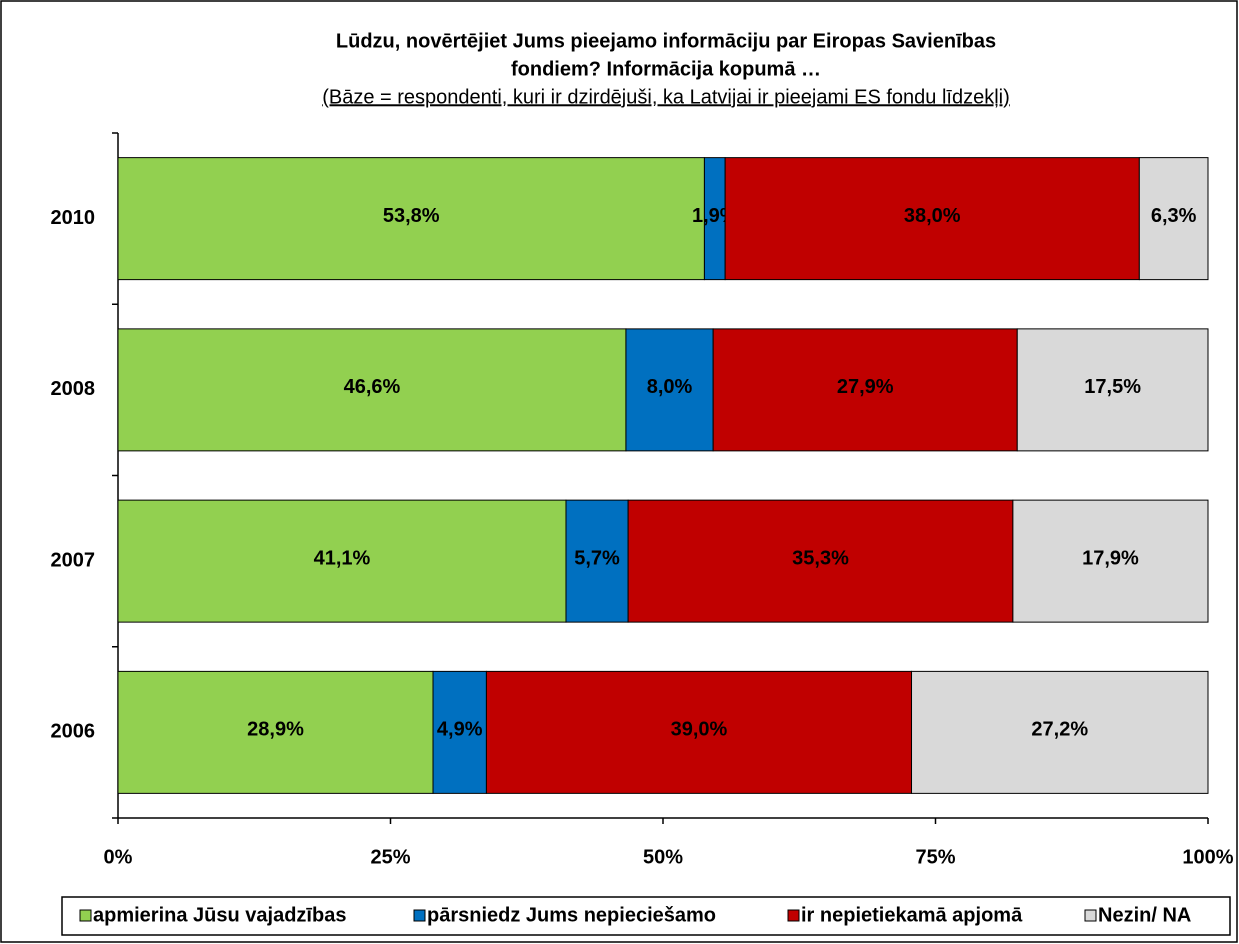  Describe the element at coordinates (342, 558) in the screenshot. I see `data-label: 41,1%` at that location.